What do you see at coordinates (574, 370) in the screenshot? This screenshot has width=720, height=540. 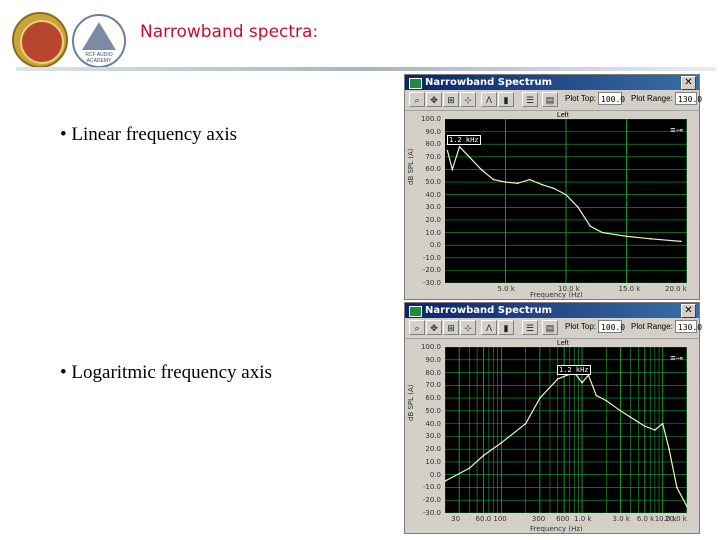 I see `marker-label: 1.2 kHz` at bounding box center [574, 370].